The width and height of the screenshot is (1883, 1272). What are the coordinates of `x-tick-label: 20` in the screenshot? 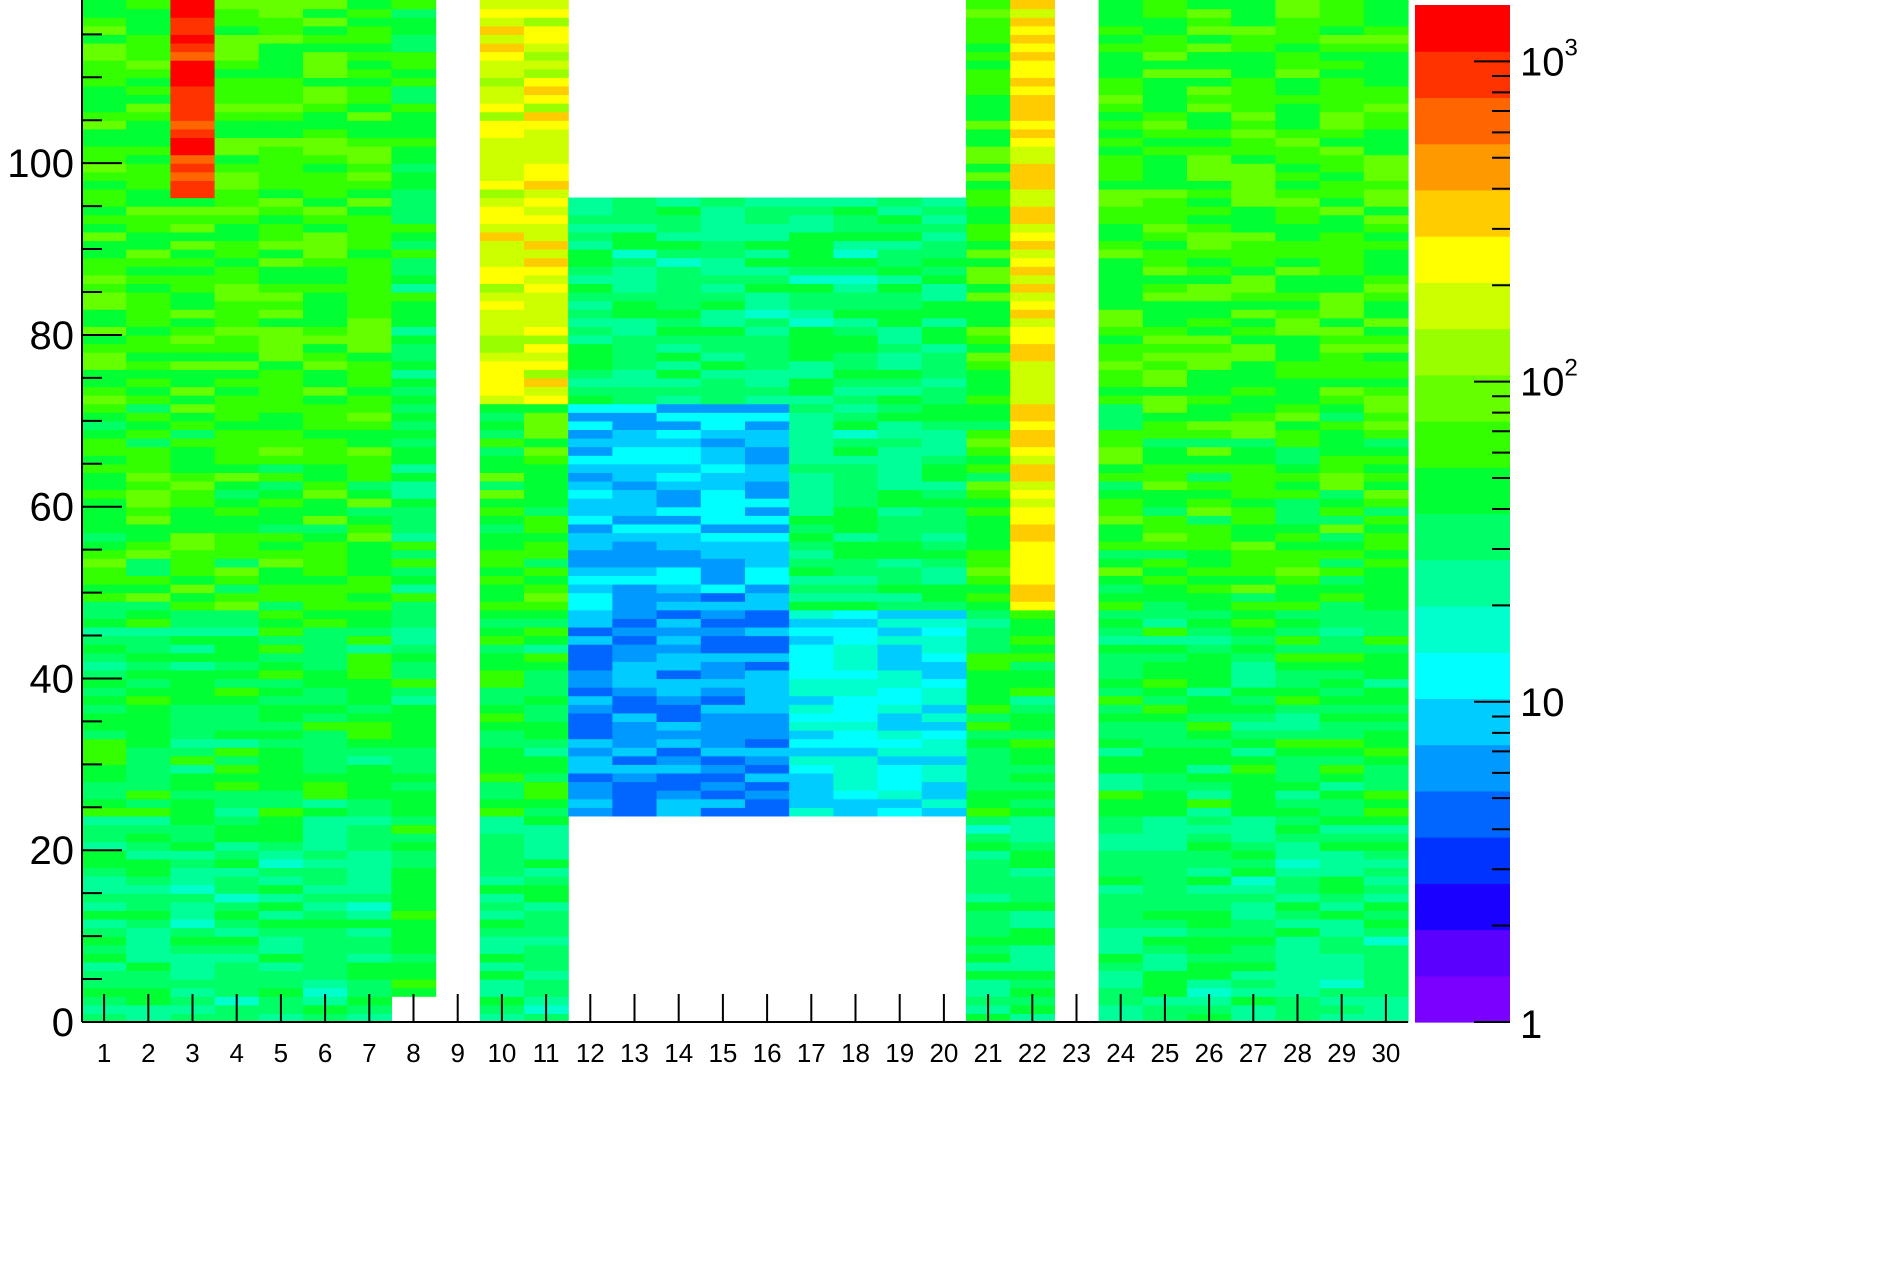 It's located at (943, 1053).